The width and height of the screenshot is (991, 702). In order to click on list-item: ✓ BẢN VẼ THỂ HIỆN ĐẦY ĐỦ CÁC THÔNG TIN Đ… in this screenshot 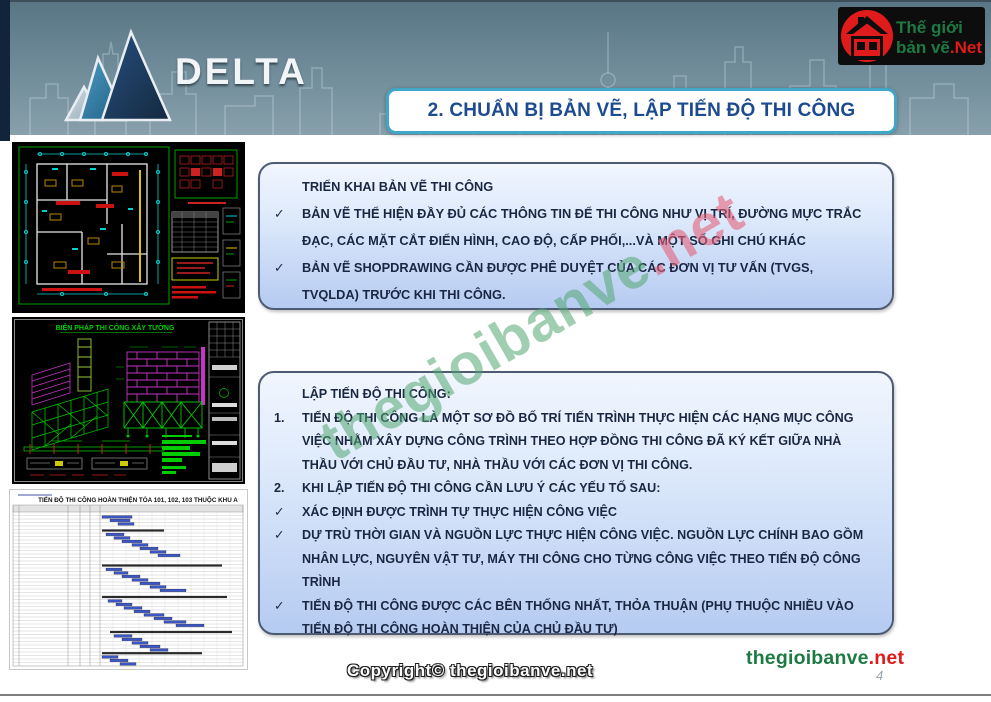, I will do `click(575, 227)`.